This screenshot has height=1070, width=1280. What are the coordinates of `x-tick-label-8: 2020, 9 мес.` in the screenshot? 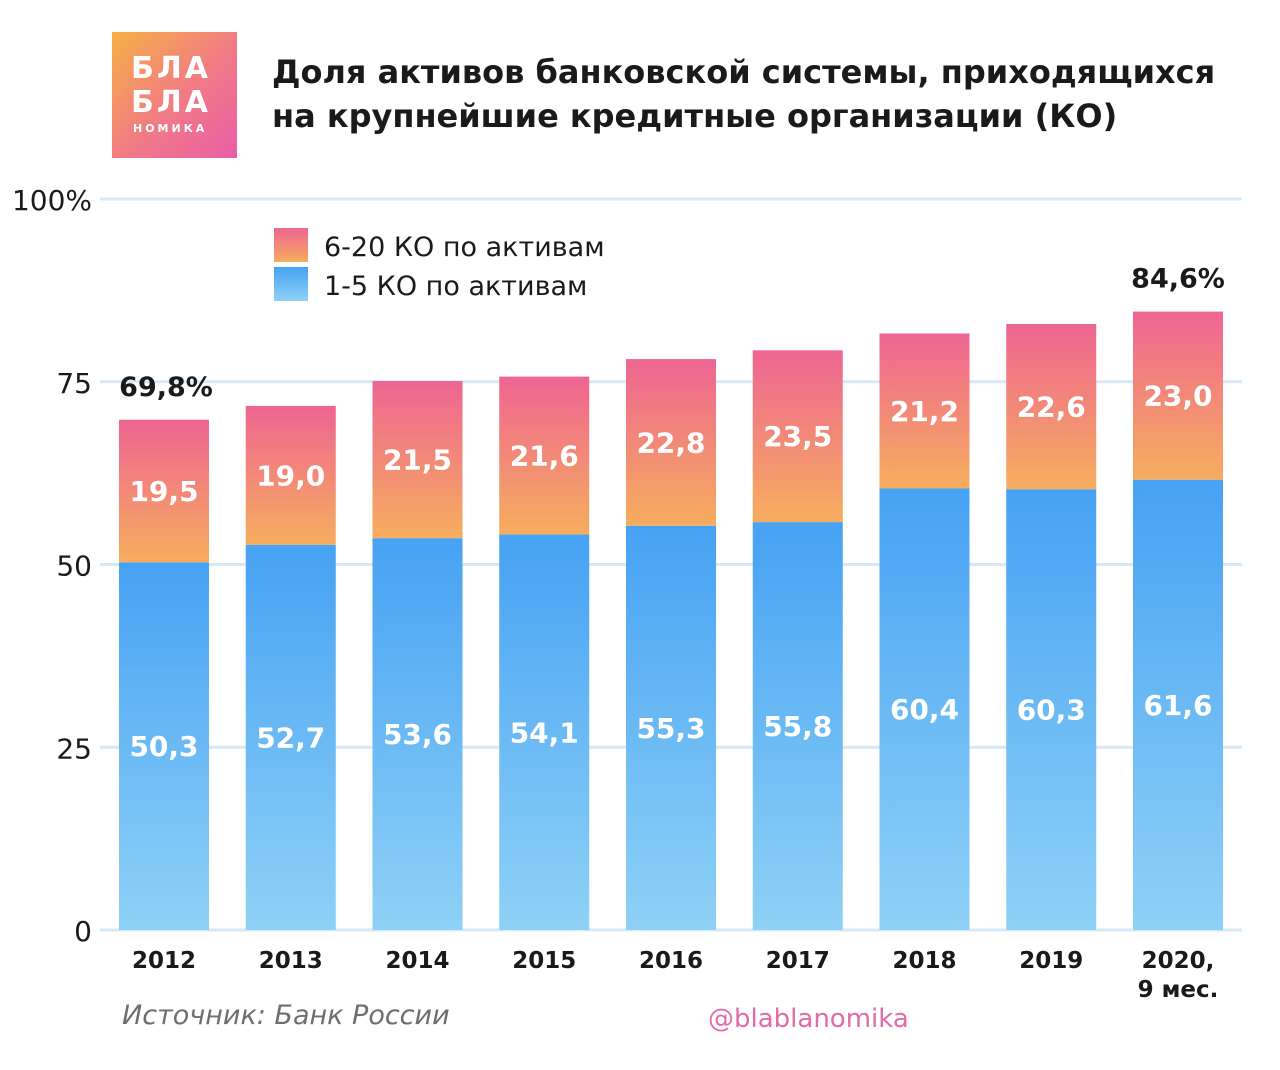 It's located at (1178, 975).